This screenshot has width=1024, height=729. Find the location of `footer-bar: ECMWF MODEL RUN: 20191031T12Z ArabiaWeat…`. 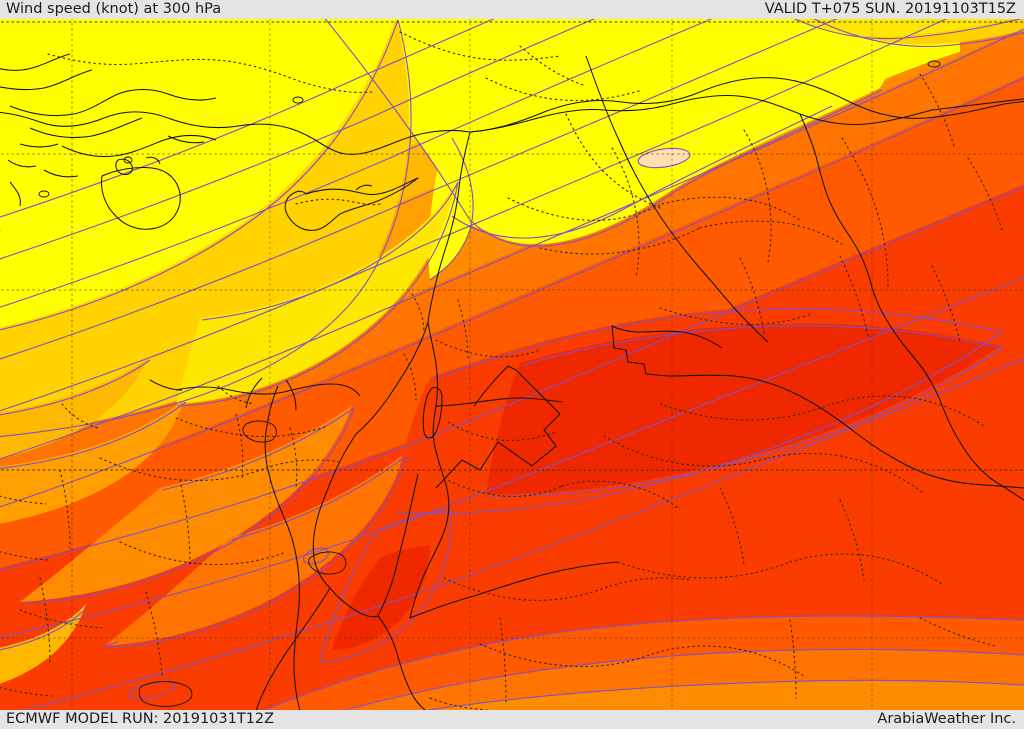

footer-bar: ECMWF MODEL RUN: 20191031T12Z ArabiaWeat… is located at coordinates (512, 719).